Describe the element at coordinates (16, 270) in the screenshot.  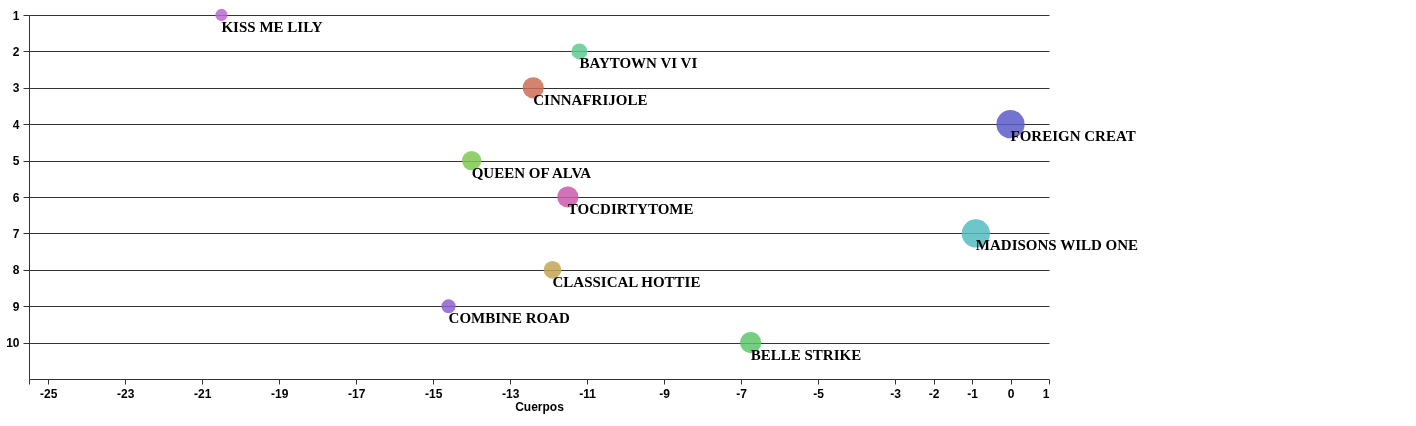
I see `y-tick-label: 8` at that location.